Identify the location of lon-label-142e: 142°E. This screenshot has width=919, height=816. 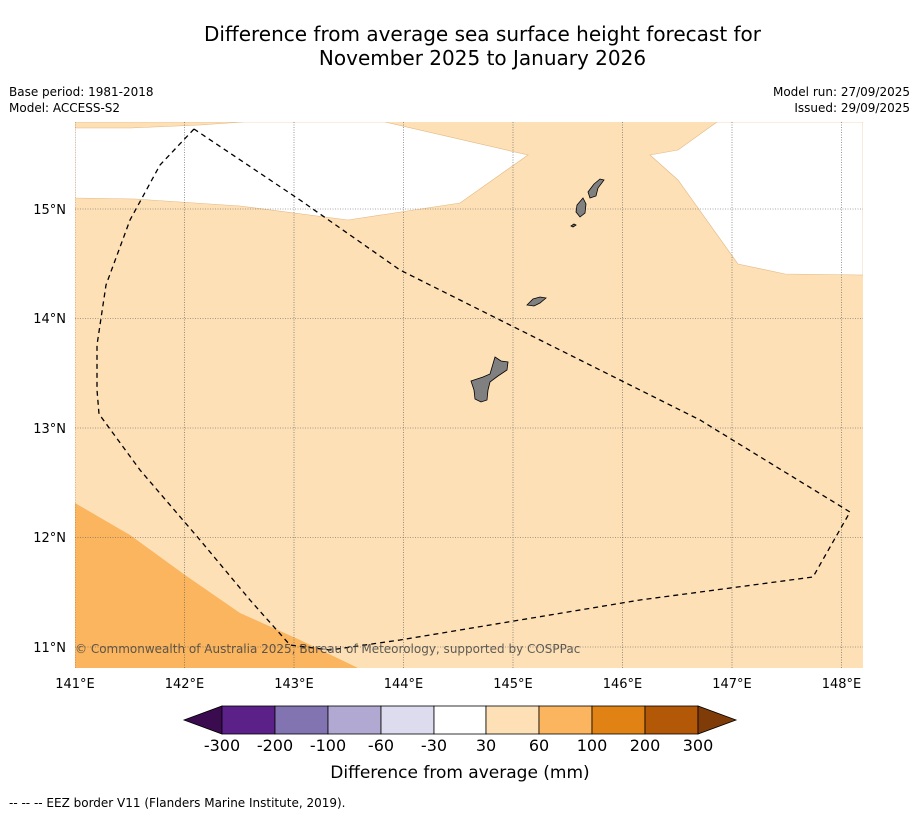
(185, 684).